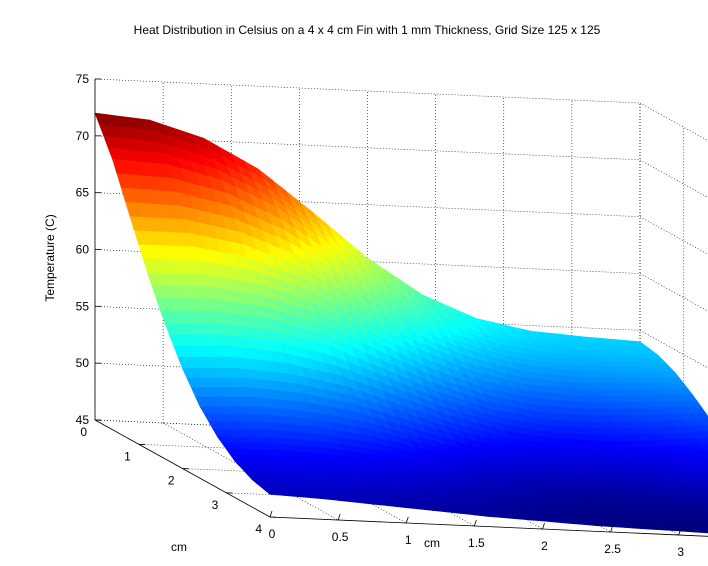 This screenshot has width=708, height=566. What do you see at coordinates (274, 493) in the screenshot?
I see `surface-patch` at bounding box center [274, 493].